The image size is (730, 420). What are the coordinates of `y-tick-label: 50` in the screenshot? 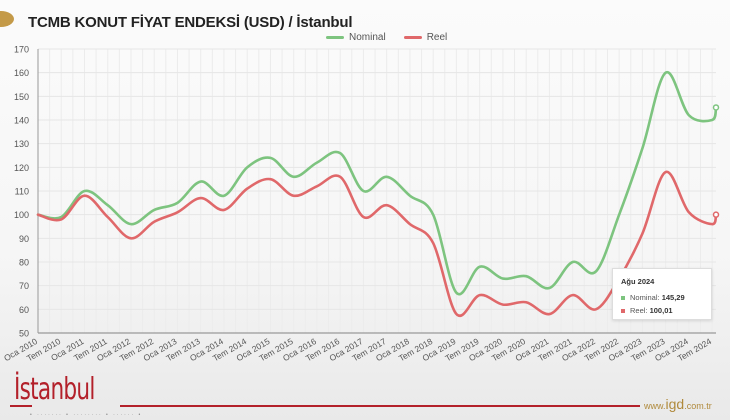 It's located at (24, 334).